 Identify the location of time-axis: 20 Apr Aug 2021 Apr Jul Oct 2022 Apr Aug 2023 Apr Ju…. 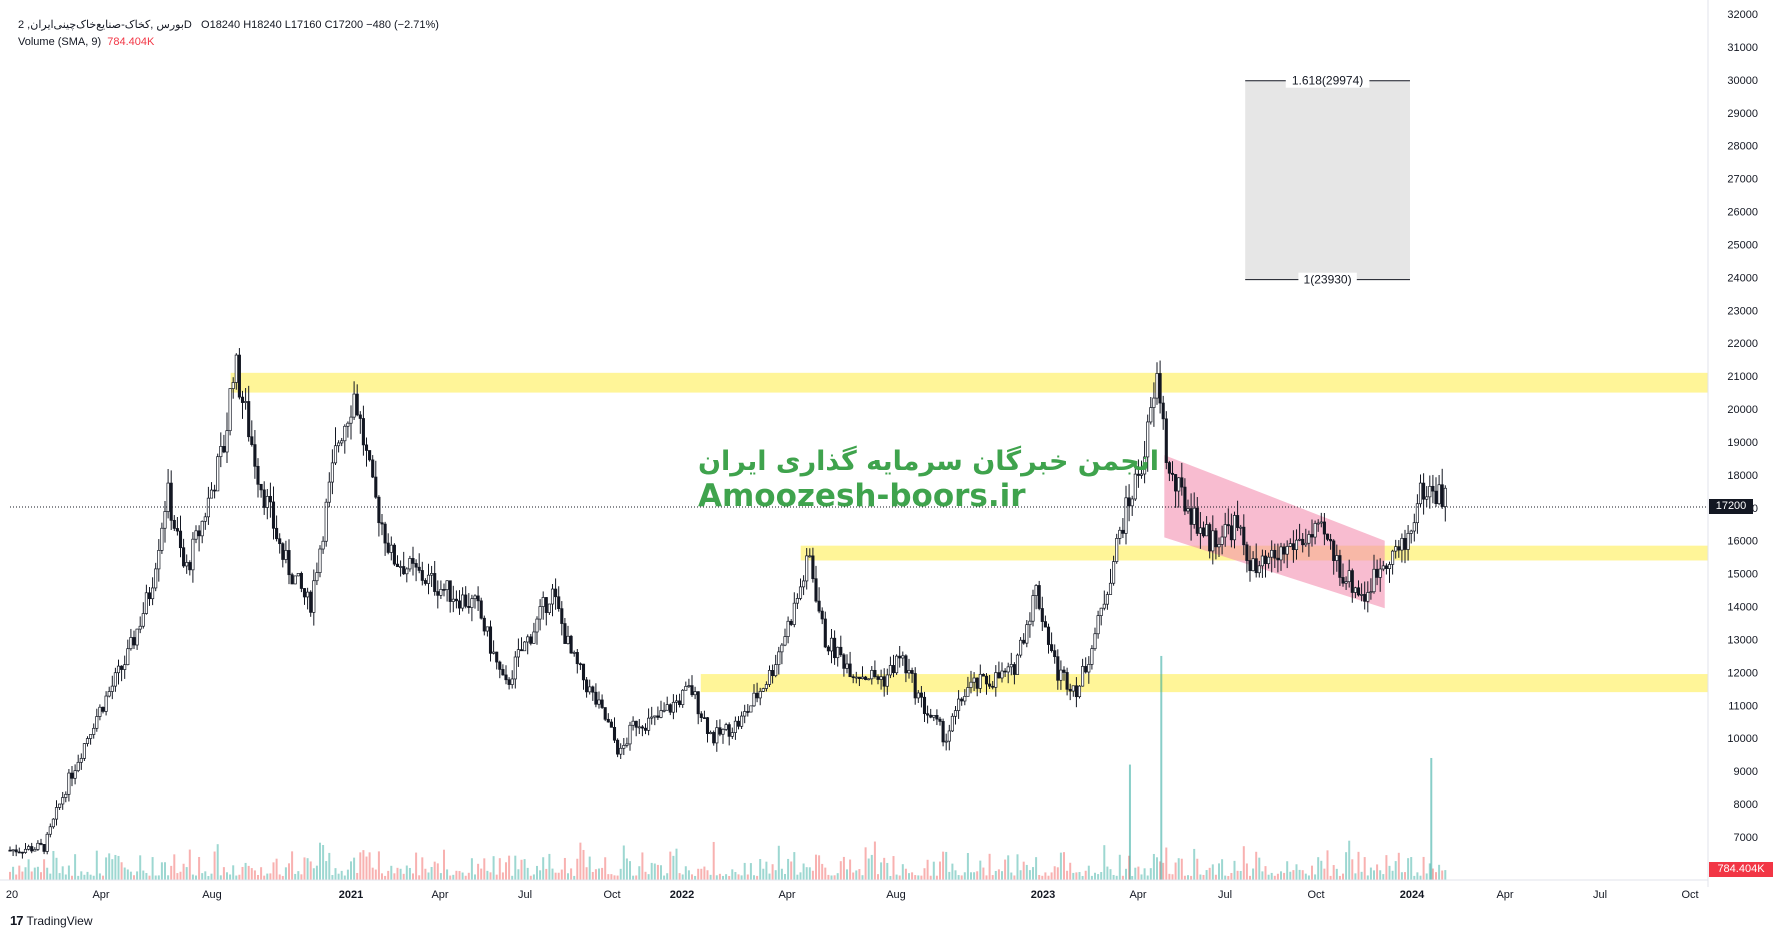
(852, 895).